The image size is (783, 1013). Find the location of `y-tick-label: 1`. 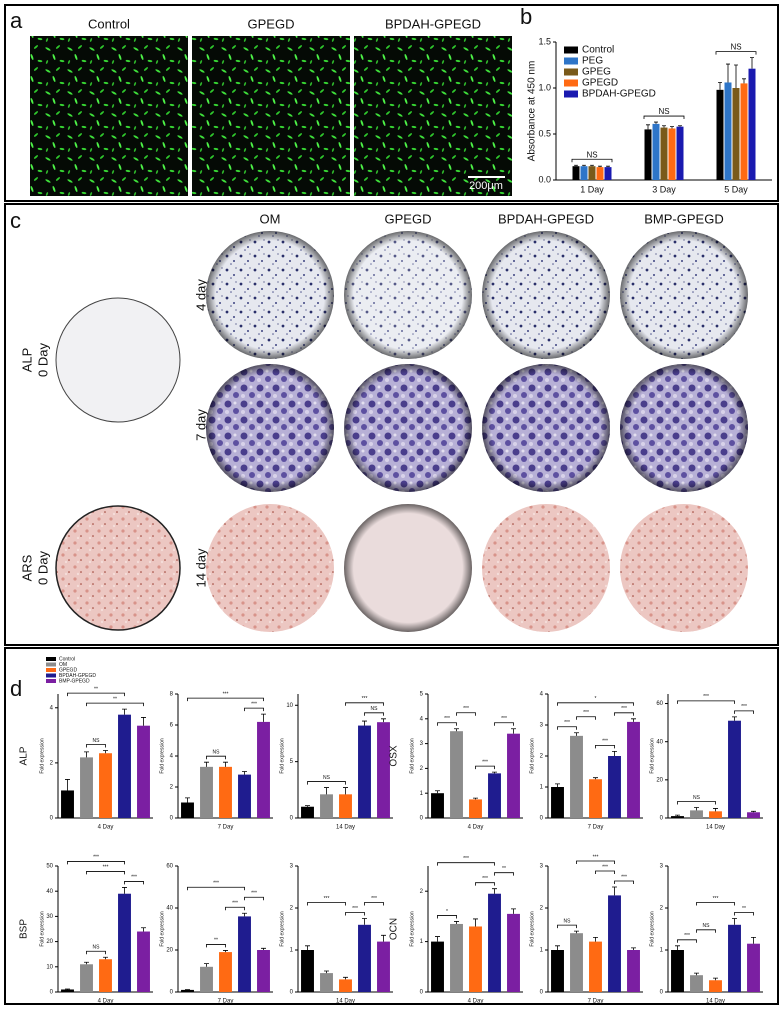

y-tick-label: 1 is located at coordinates (542, 788).